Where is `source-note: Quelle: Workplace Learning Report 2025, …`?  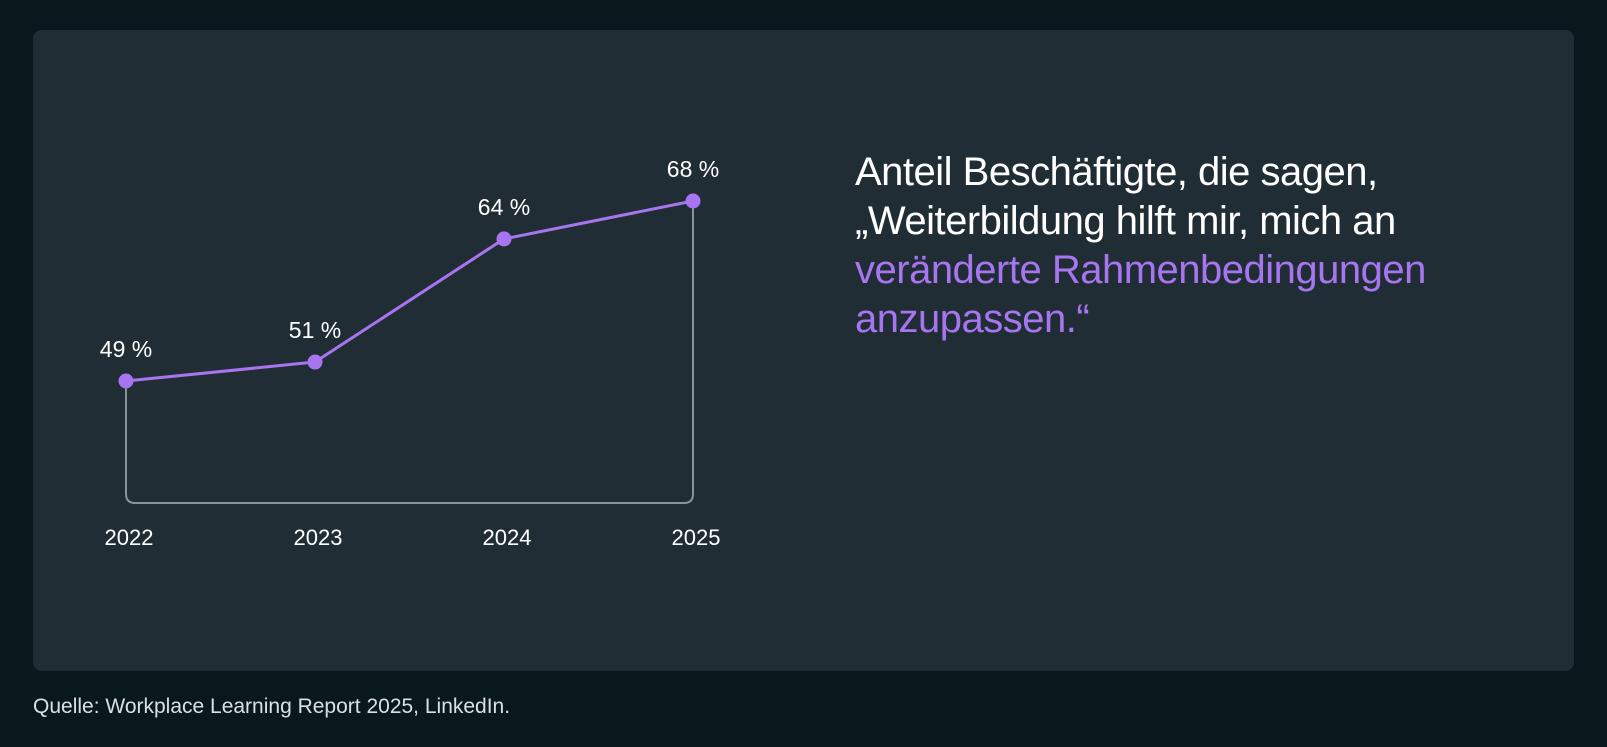
source-note: Quelle: Workplace Learning Report 2025, … is located at coordinates (272, 706).